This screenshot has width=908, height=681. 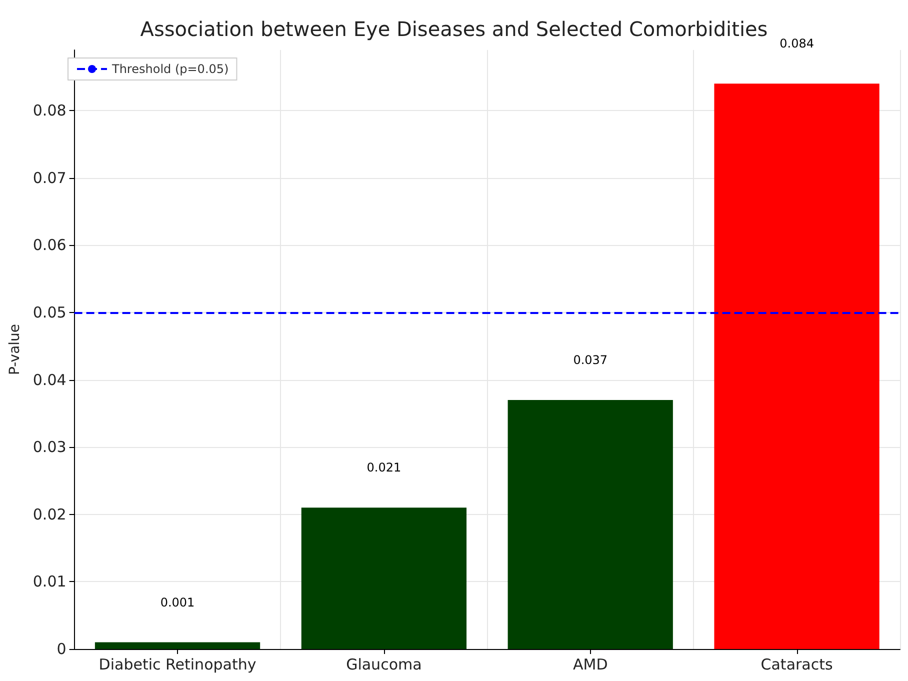 I want to click on y-tick-label: 0.08, so click(x=49, y=111).